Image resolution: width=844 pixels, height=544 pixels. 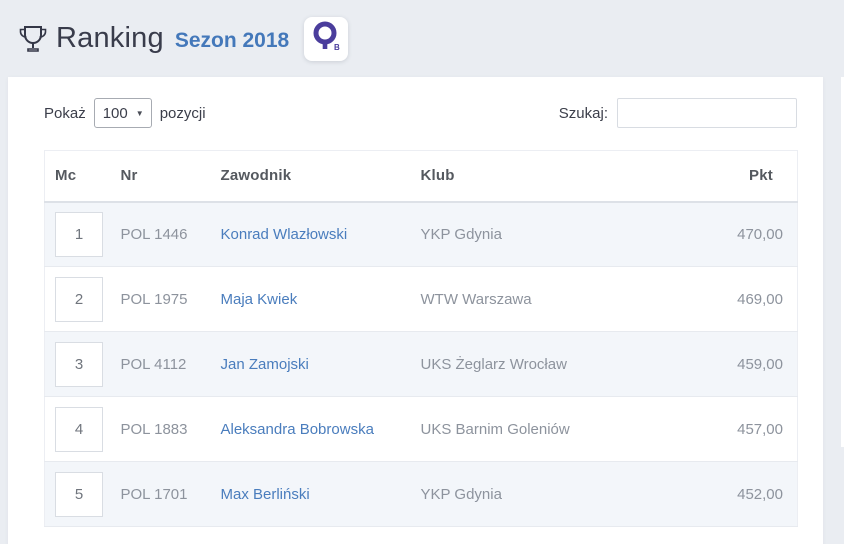 I want to click on rank-cell: 4, so click(x=82, y=429).